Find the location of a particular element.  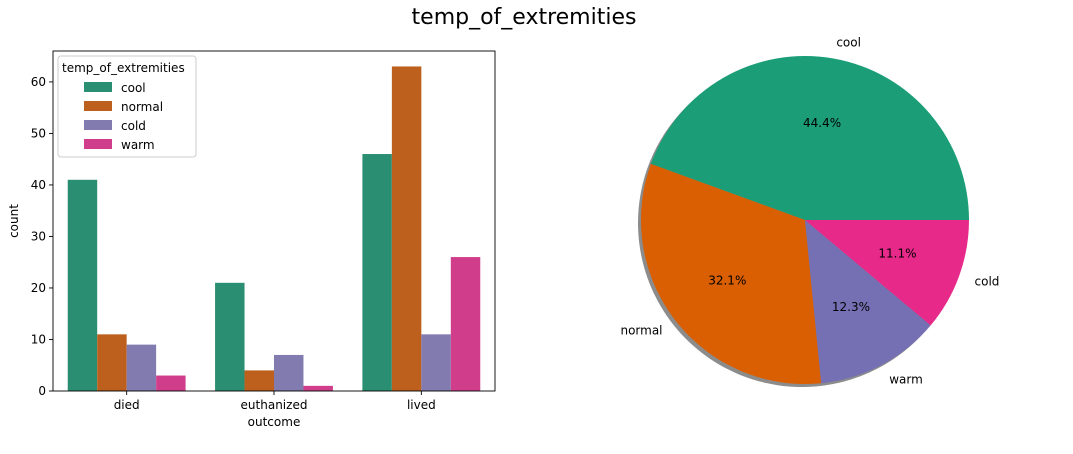

bar-normal-died is located at coordinates (112, 362).